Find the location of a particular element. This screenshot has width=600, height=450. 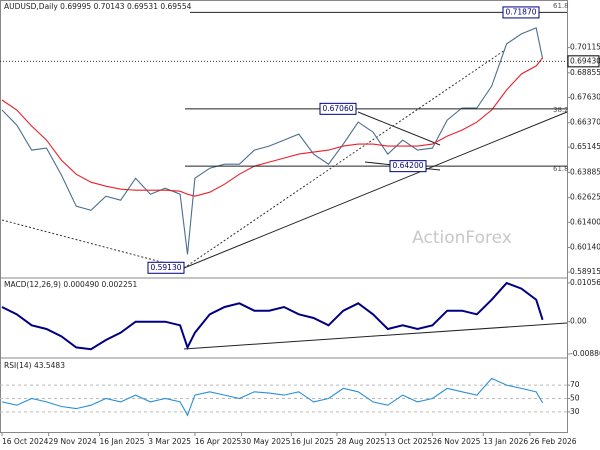

y-tick-label: 0.63885 is located at coordinates (585, 171).